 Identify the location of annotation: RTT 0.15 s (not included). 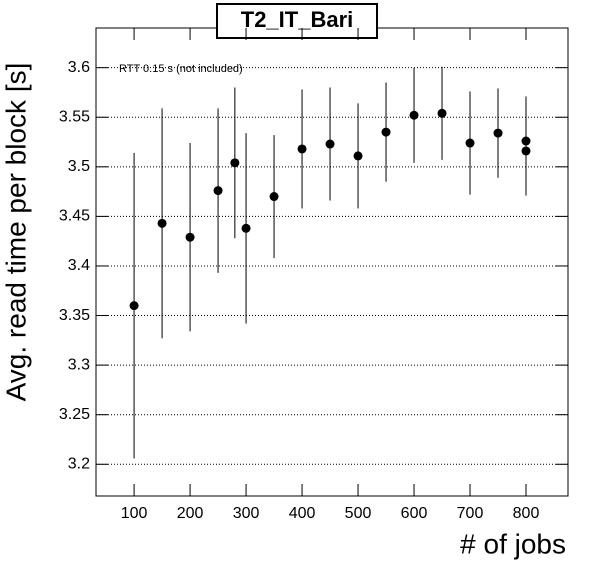
(181, 69).